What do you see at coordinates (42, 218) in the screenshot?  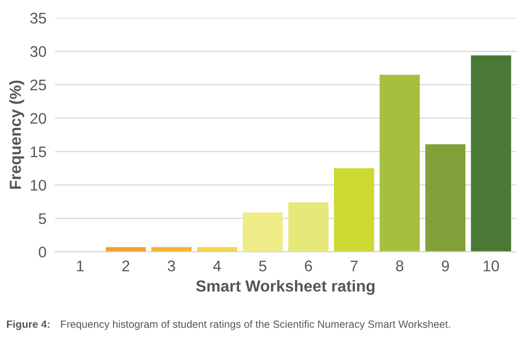 I see `y-tick-label: 5` at bounding box center [42, 218].